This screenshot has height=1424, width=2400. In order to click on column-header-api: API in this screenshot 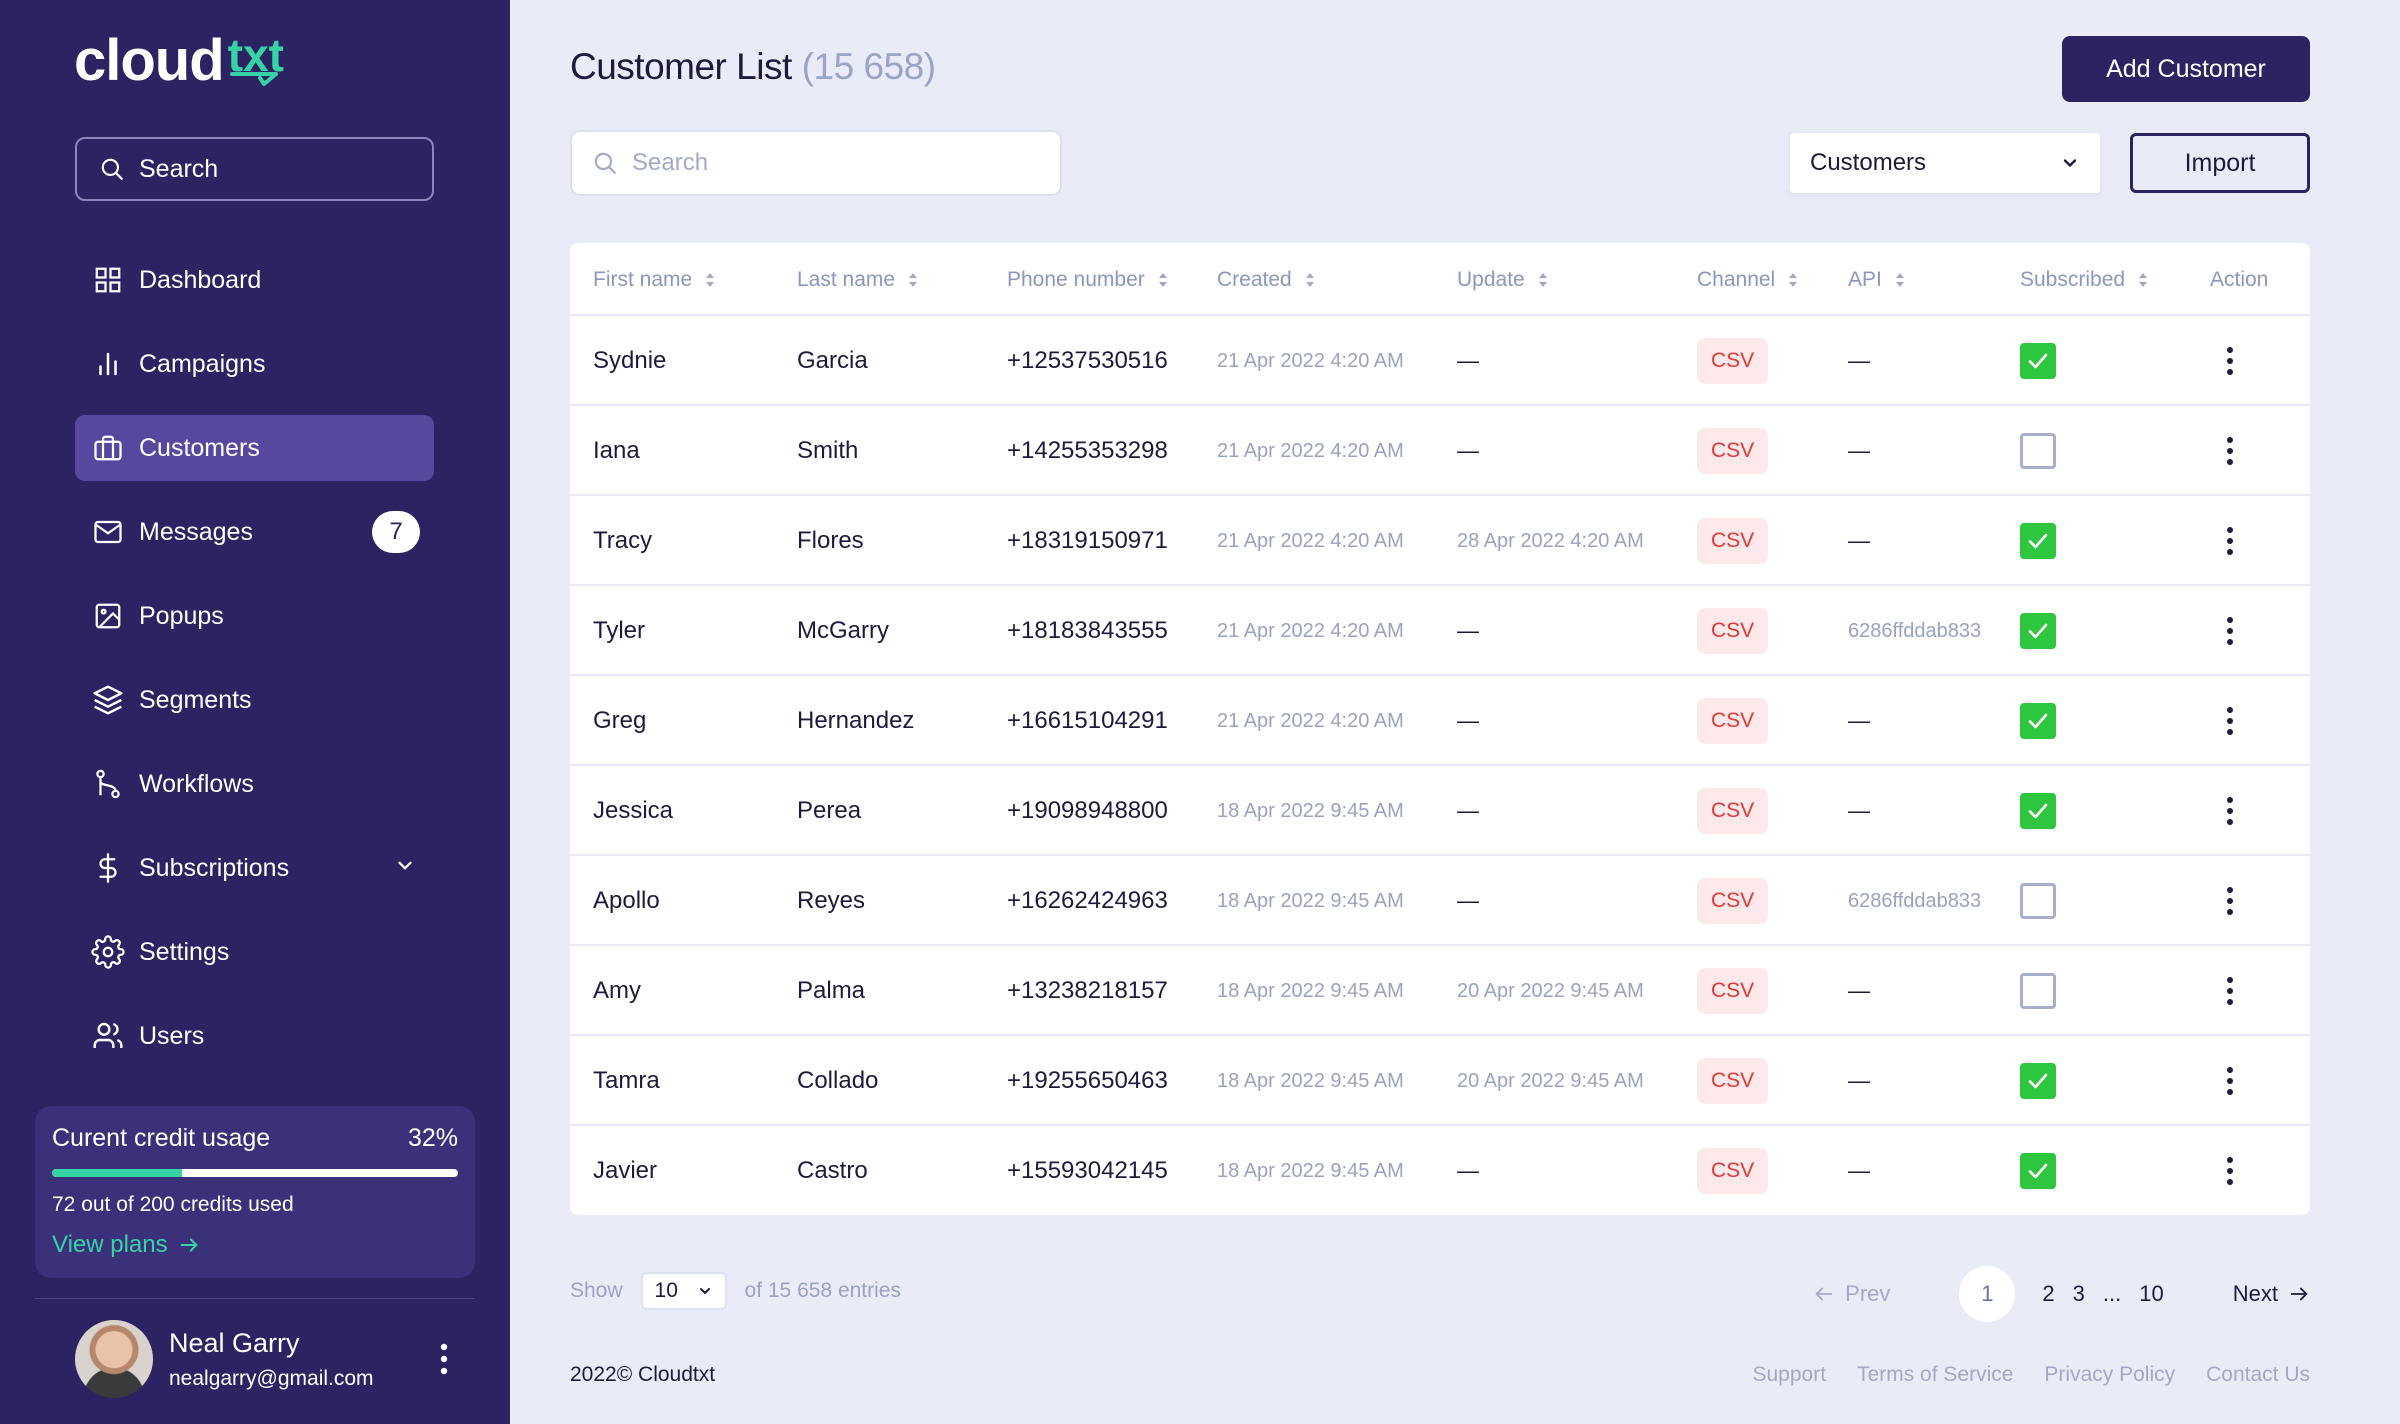, I will do `click(1877, 279)`.